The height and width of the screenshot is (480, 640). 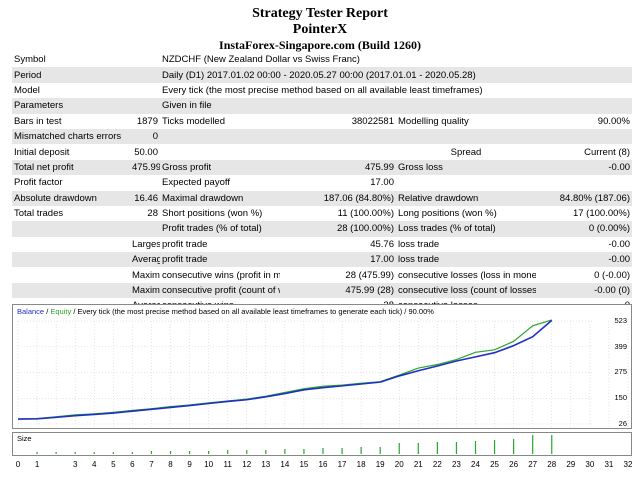 What do you see at coordinates (42, 152) in the screenshot?
I see `report-cell: Initial deposit` at bounding box center [42, 152].